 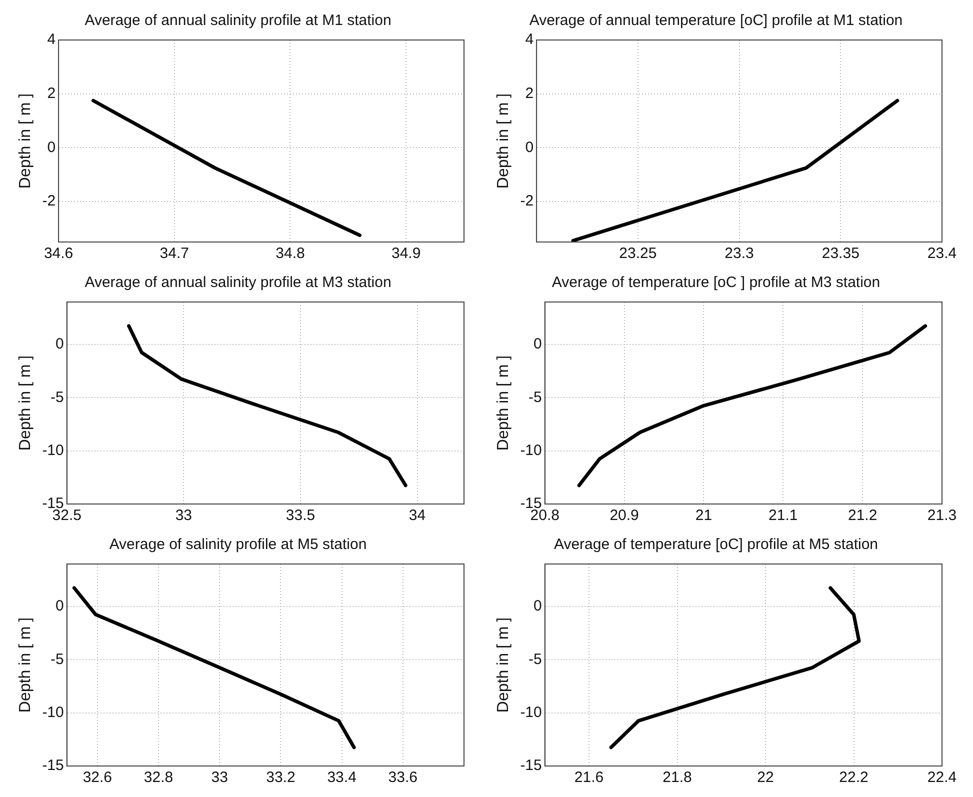 What do you see at coordinates (863, 515) in the screenshot?
I see `x-tick-label: 21.2` at bounding box center [863, 515].